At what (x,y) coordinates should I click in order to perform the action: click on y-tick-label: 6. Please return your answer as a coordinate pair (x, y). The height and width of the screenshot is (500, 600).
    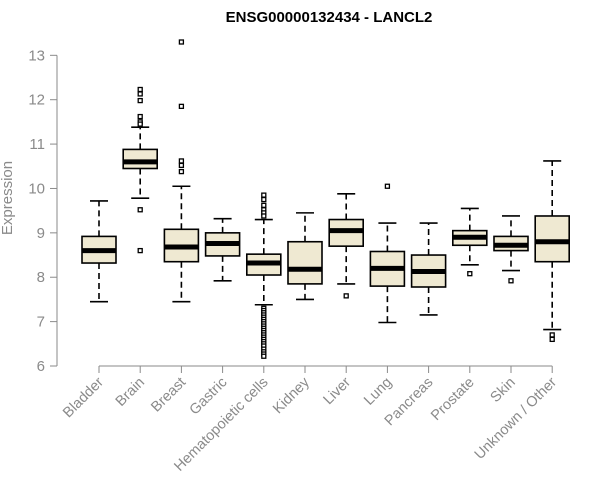
    Looking at the image, I should click on (41, 366).